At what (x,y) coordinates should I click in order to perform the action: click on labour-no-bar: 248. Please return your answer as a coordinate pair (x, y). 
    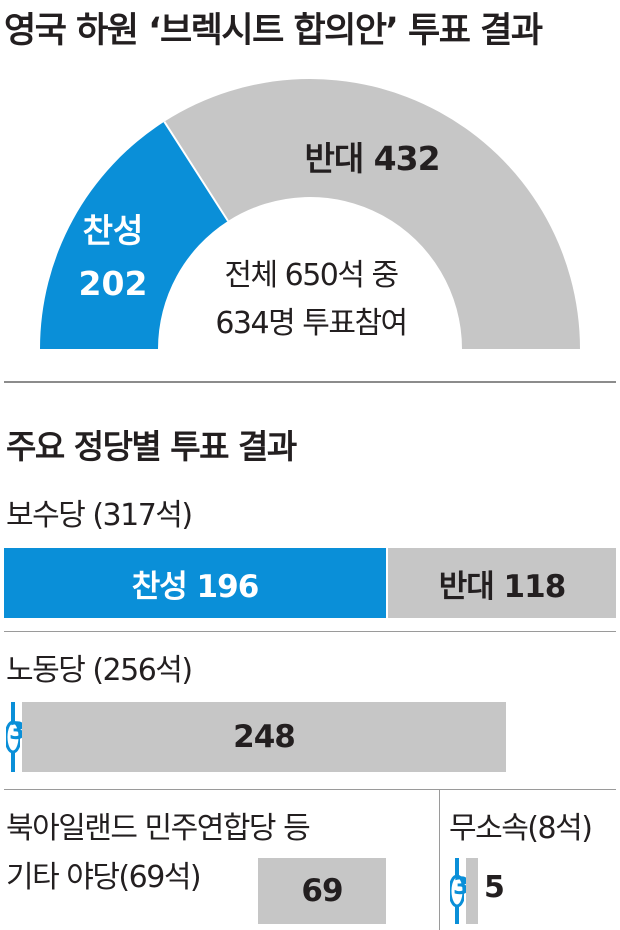
    Looking at the image, I should click on (264, 737).